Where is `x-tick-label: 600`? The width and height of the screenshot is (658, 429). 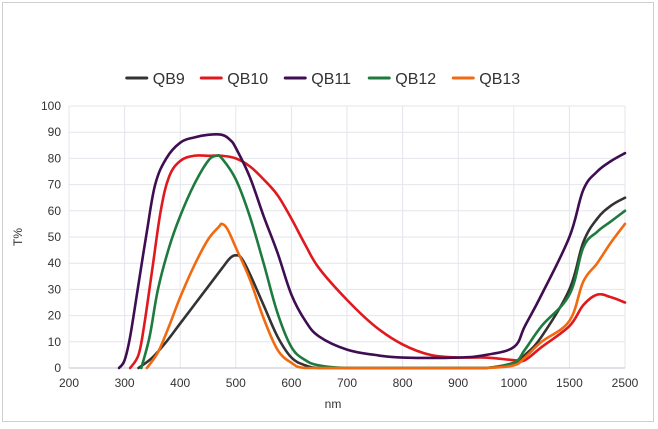 x-tick-label: 600 is located at coordinates (291, 383).